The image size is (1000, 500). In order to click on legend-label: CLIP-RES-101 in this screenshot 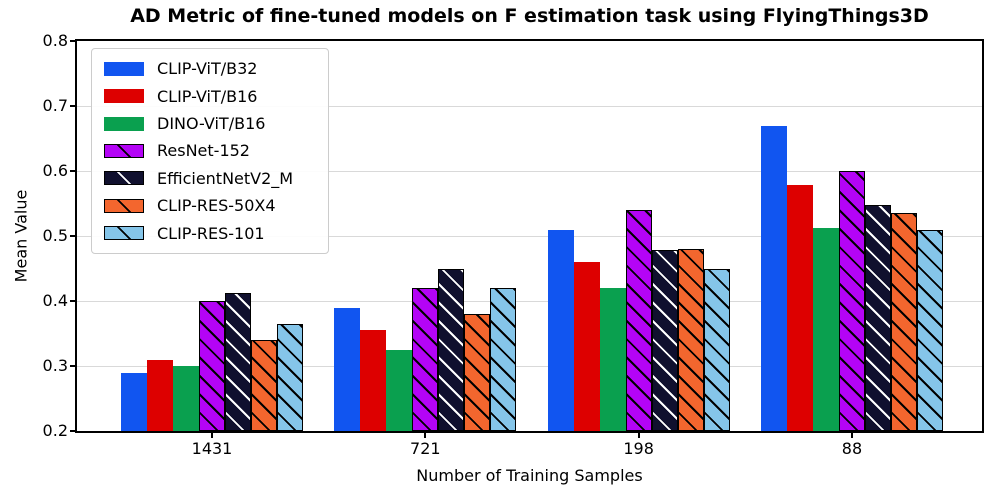, I will do `click(211, 233)`.